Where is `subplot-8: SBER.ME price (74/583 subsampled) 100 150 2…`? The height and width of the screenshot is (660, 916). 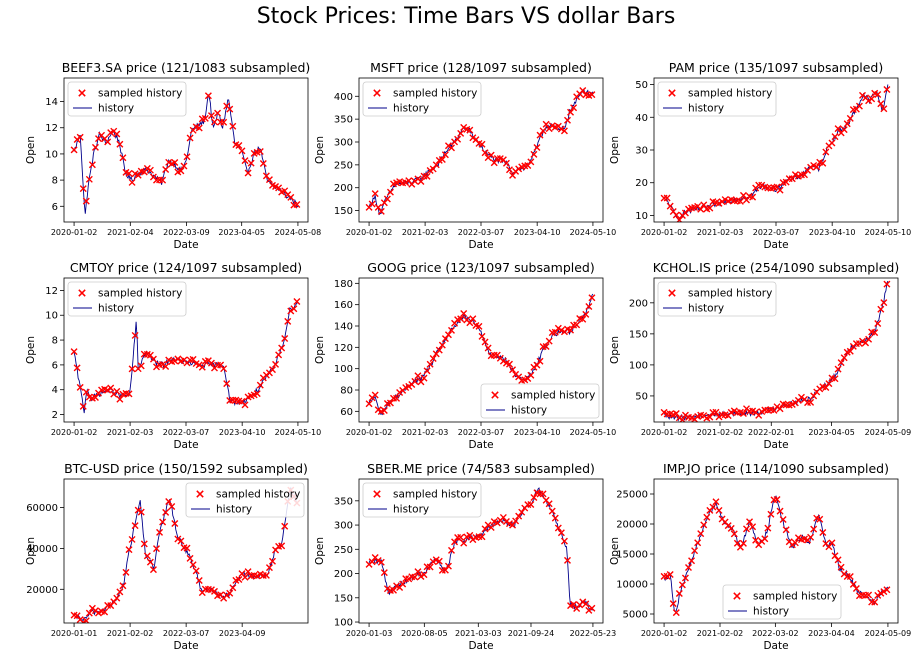 subplot-8: SBER.ME price (74/583 subsampled) 100 150 2… is located at coordinates (465, 556).